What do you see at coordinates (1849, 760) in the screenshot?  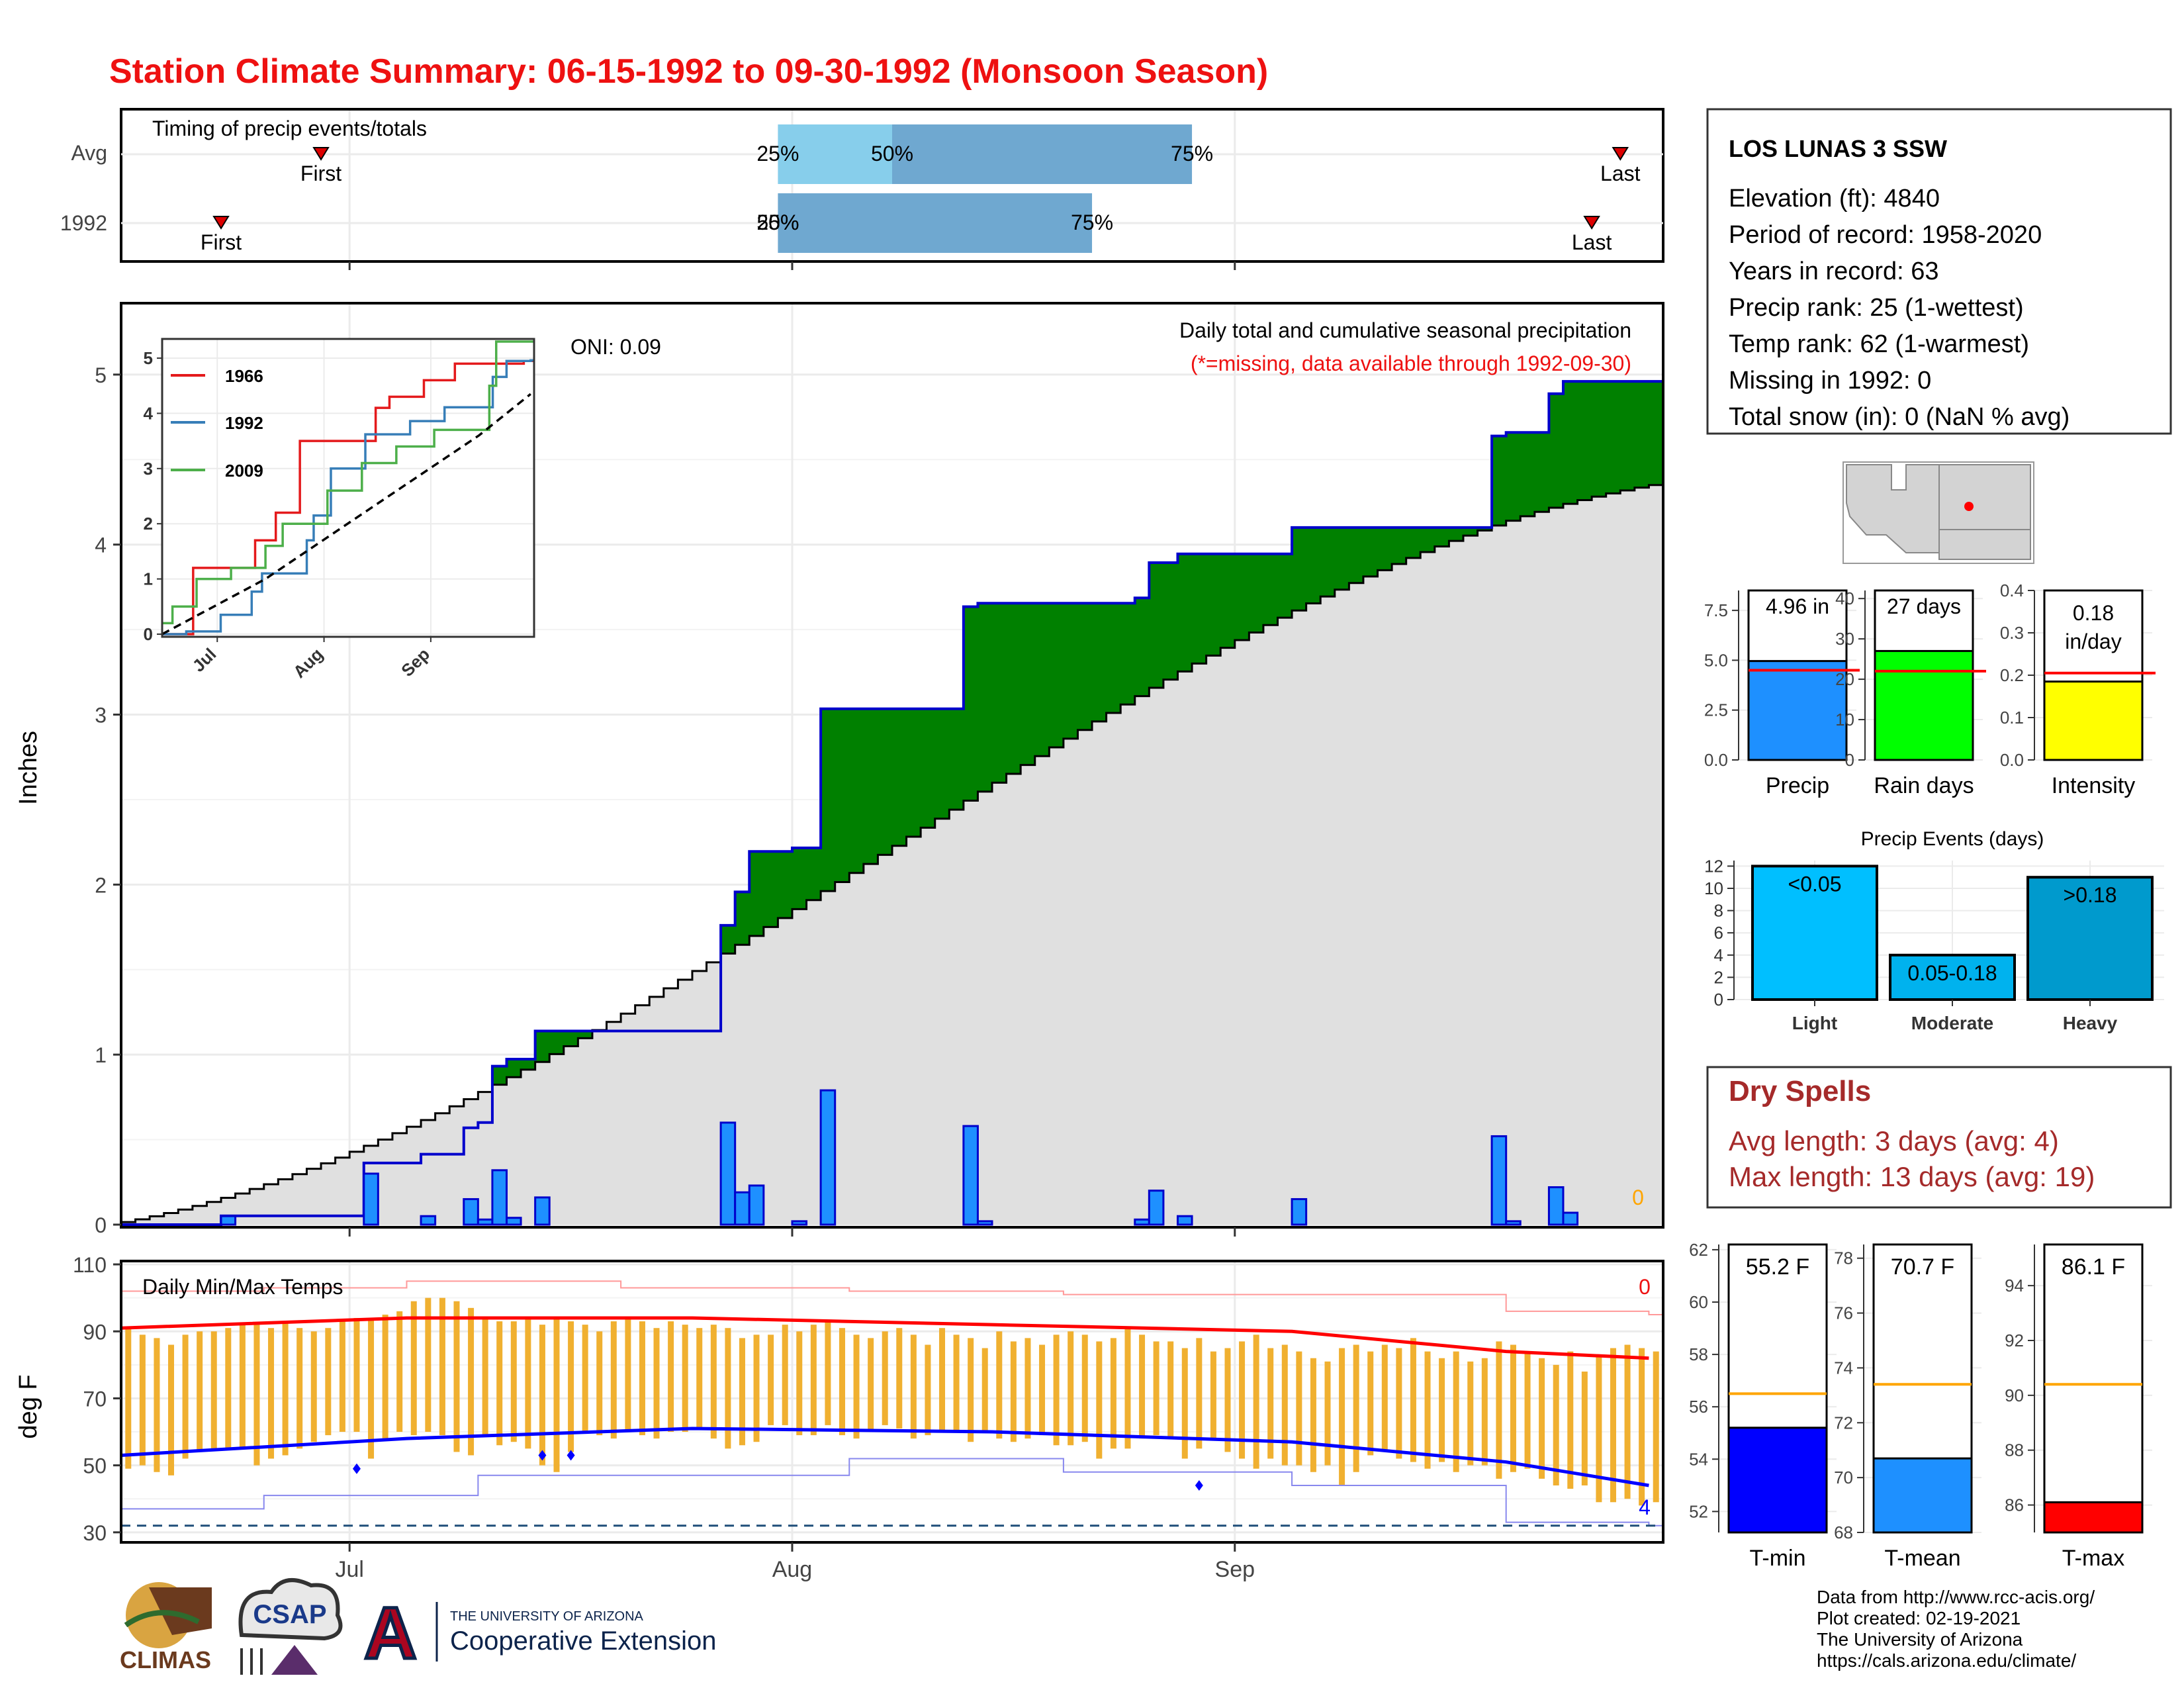 I see `summary-ytick-label: 0` at bounding box center [1849, 760].